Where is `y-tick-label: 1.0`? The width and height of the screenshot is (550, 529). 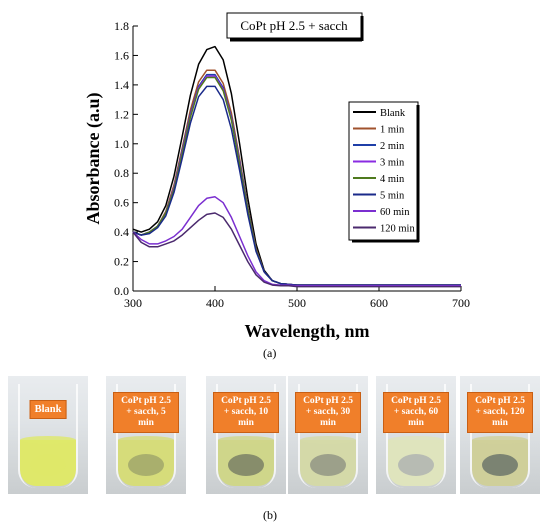
y-tick-label: 1.0 is located at coordinates (121, 144).